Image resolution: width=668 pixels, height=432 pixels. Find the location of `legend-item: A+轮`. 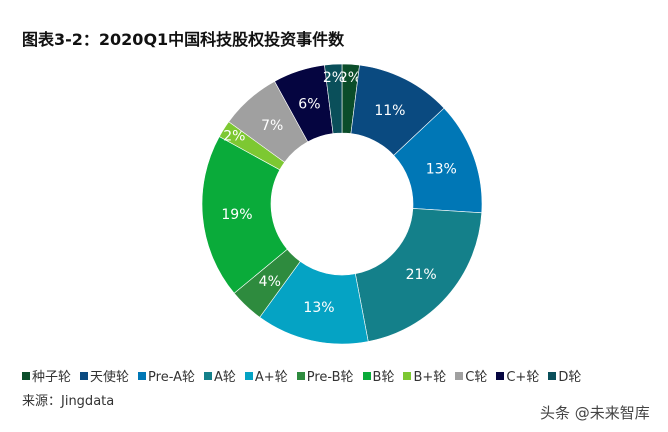

legend-item: A+轮 is located at coordinates (266, 375).